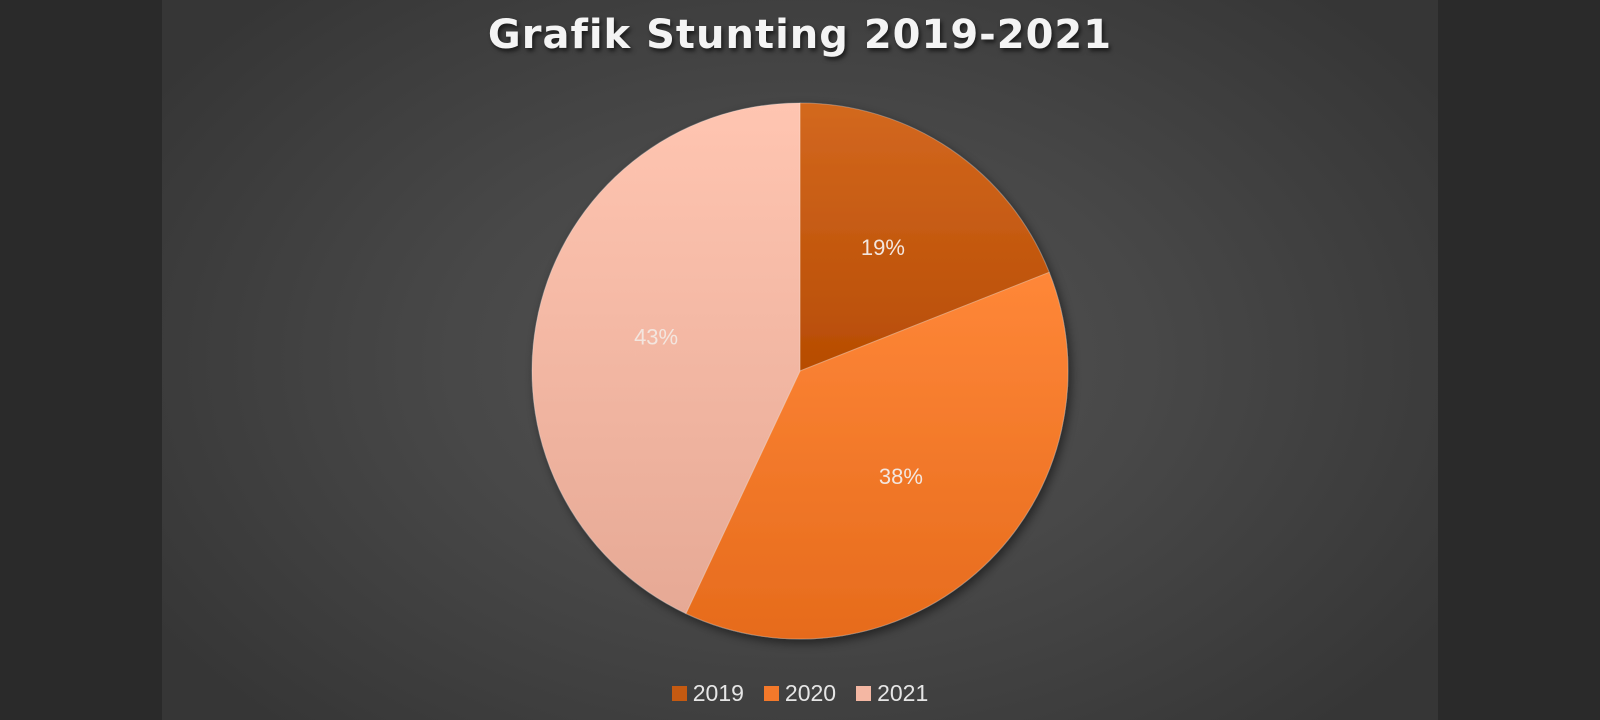 The width and height of the screenshot is (1600, 720). I want to click on chart-title: Grafik Stunting 2019-2021, so click(800, 35).